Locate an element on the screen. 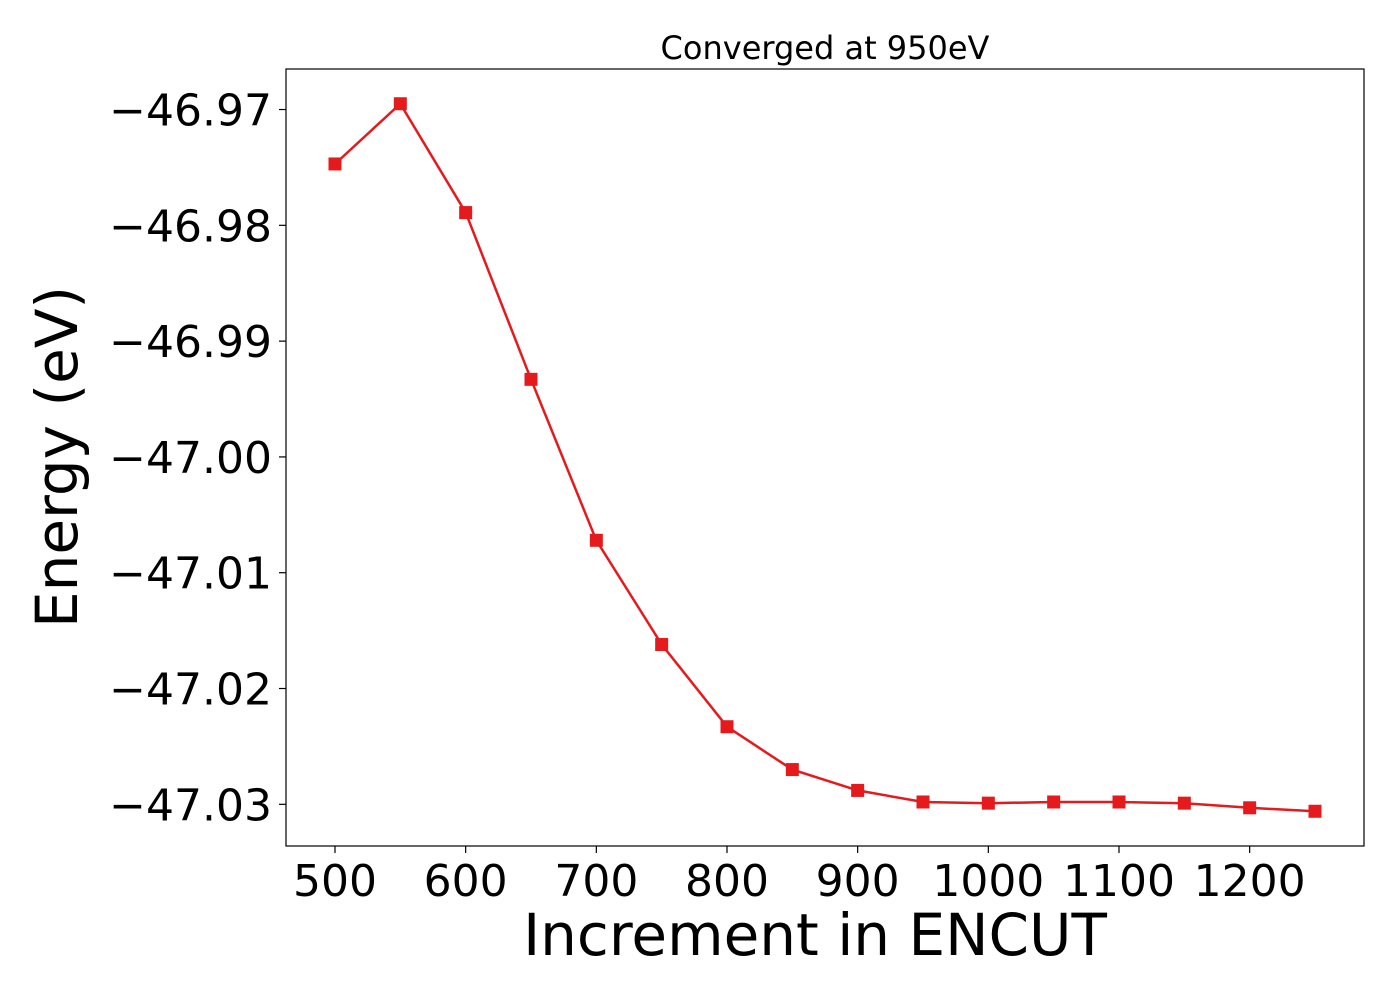 The height and width of the screenshot is (1000, 1400). y-tick-label: −47.00 is located at coordinates (190, 458).